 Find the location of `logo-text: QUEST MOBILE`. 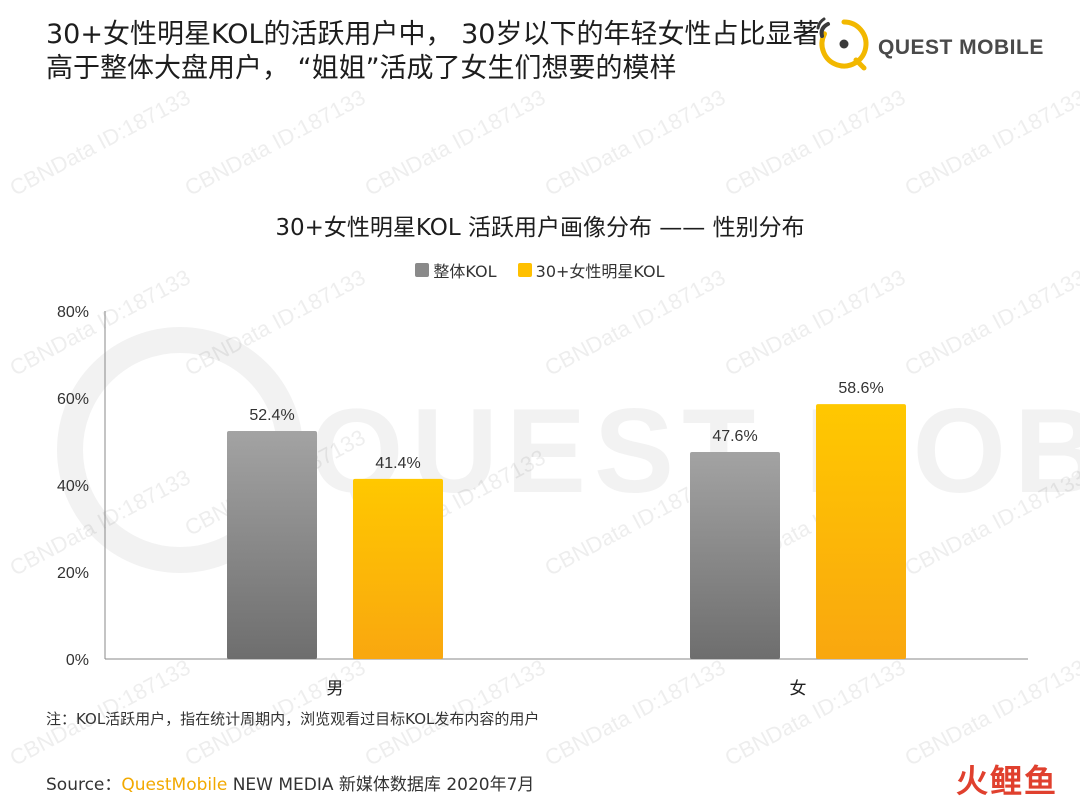

logo-text: QUEST MOBILE is located at coordinates (961, 47).